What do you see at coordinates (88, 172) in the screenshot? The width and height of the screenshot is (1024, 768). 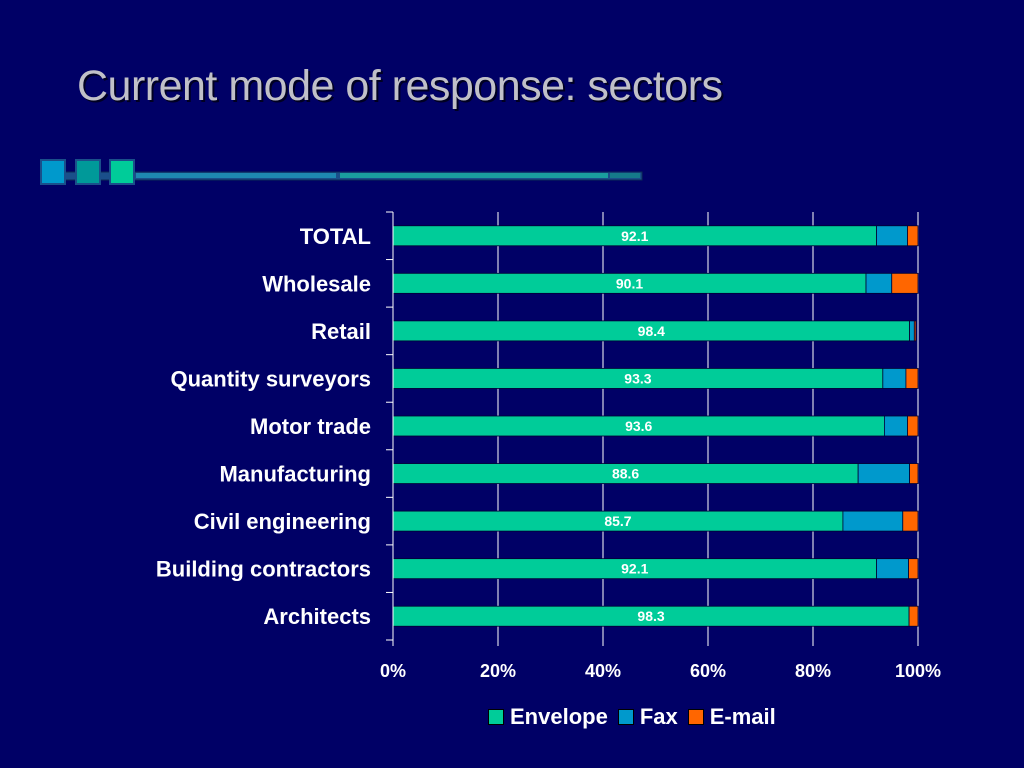 I see `deco-square-teal` at bounding box center [88, 172].